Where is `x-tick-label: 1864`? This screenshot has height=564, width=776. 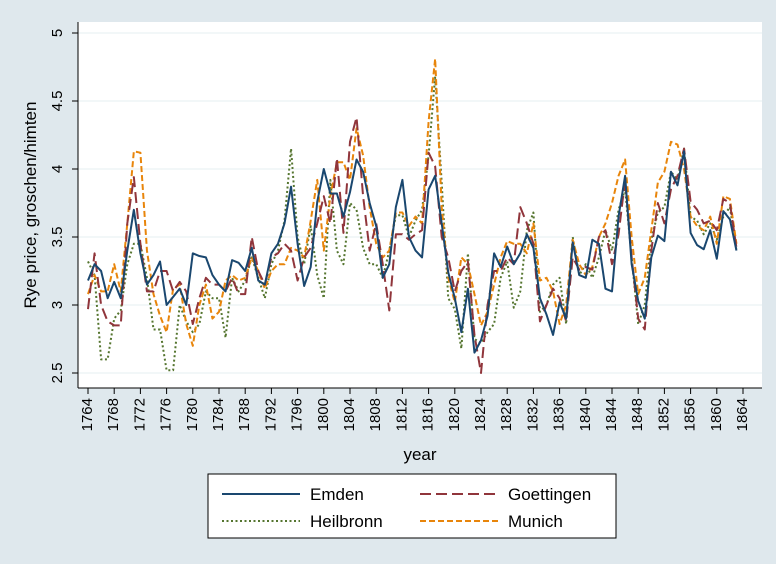
x-tick-label: 1864 is located at coordinates (742, 414).